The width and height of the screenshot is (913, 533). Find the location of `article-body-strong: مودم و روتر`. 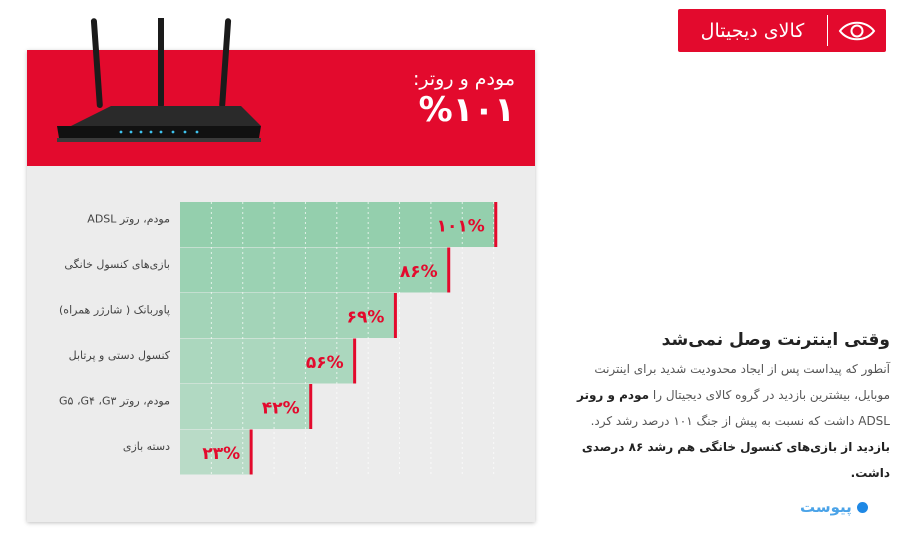

article-body-strong: مودم و روتر is located at coordinates (613, 395).